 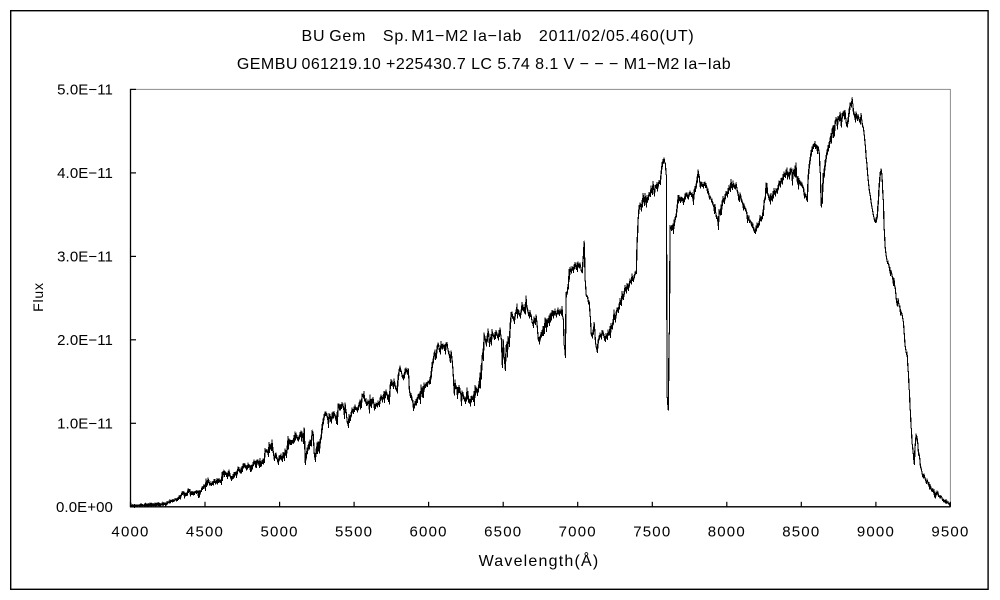 What do you see at coordinates (429, 532) in the screenshot?
I see `svg-text: 6000` at bounding box center [429, 532].